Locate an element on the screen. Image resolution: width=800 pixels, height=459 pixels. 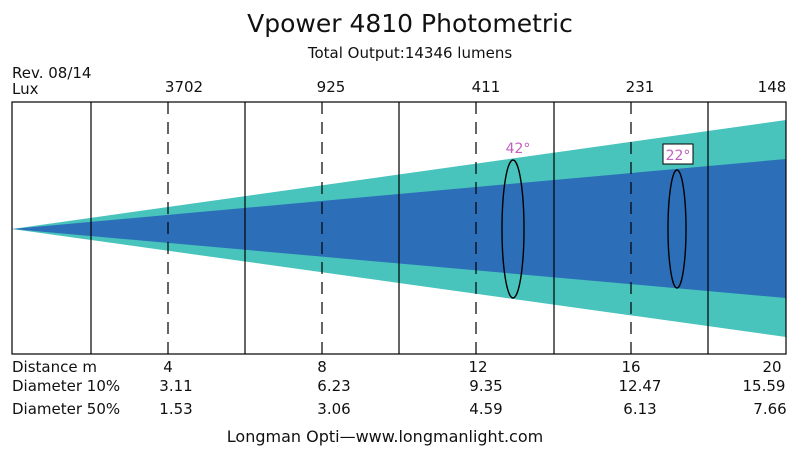
distance-value: 12 is located at coordinates (477, 367).